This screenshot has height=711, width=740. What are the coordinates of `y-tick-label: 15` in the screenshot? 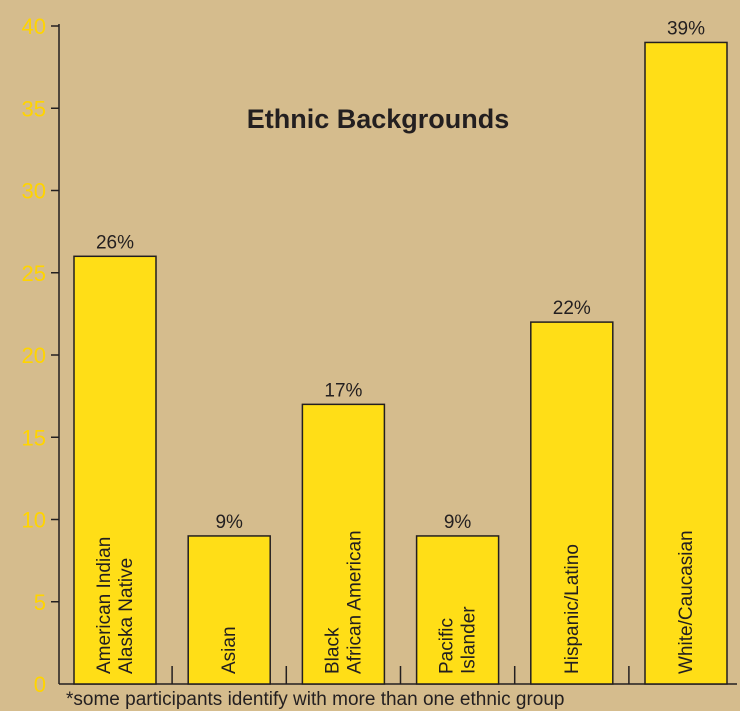 It's located at (34, 437).